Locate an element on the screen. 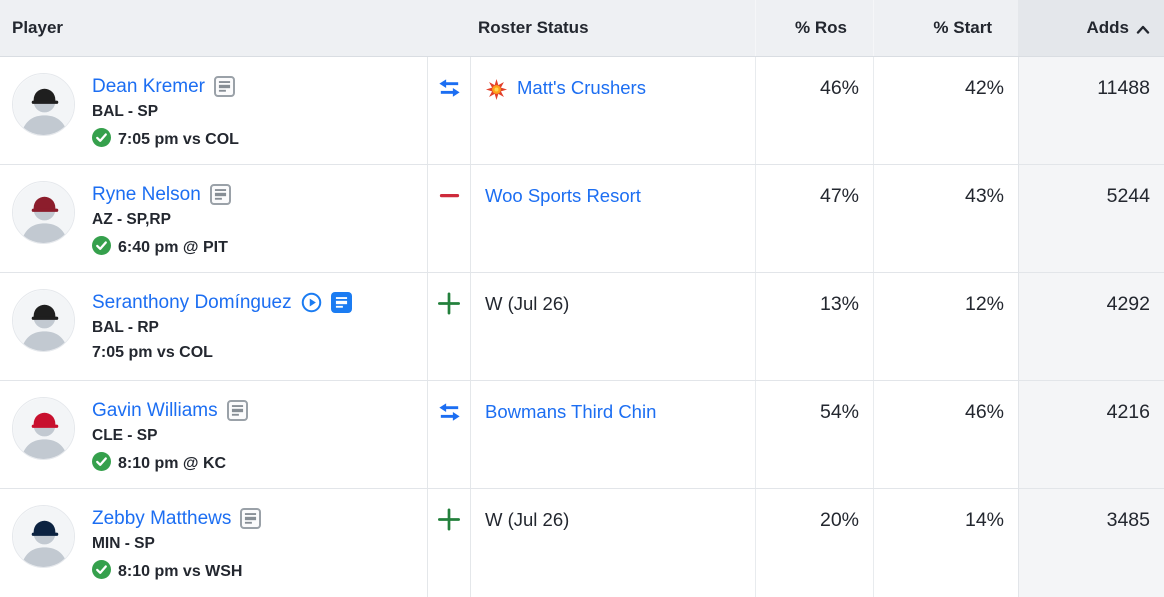  adds-count-value: 3485 is located at coordinates (1091, 543).